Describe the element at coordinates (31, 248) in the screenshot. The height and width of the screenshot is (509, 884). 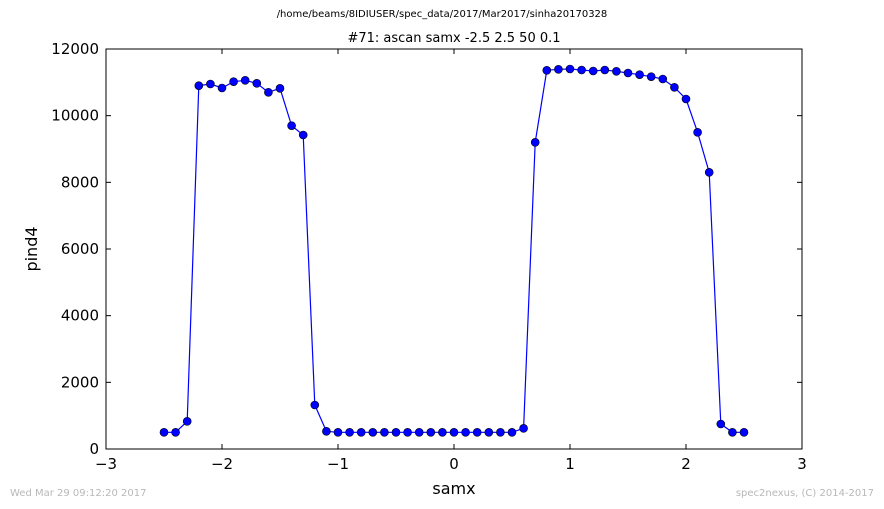
I see `y-axis-label: pind4` at that location.